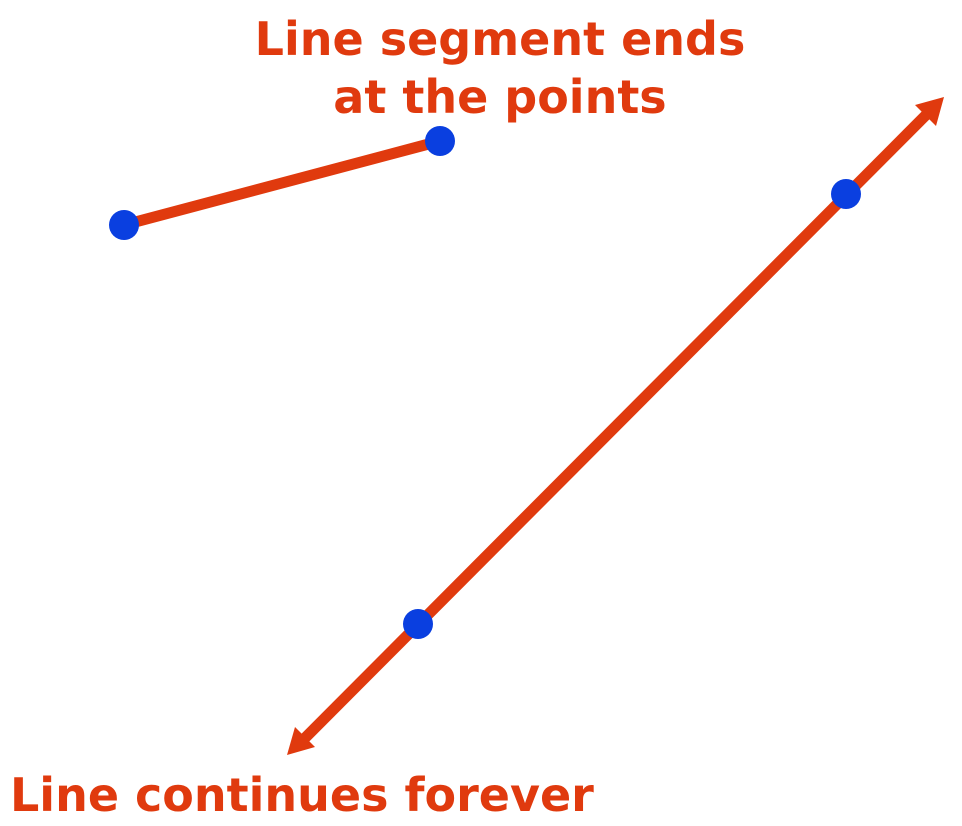 This screenshot has width=962, height=826. Describe the element at coordinates (500, 97) in the screenshot. I see `segment-caption-line-2: at the points` at that location.